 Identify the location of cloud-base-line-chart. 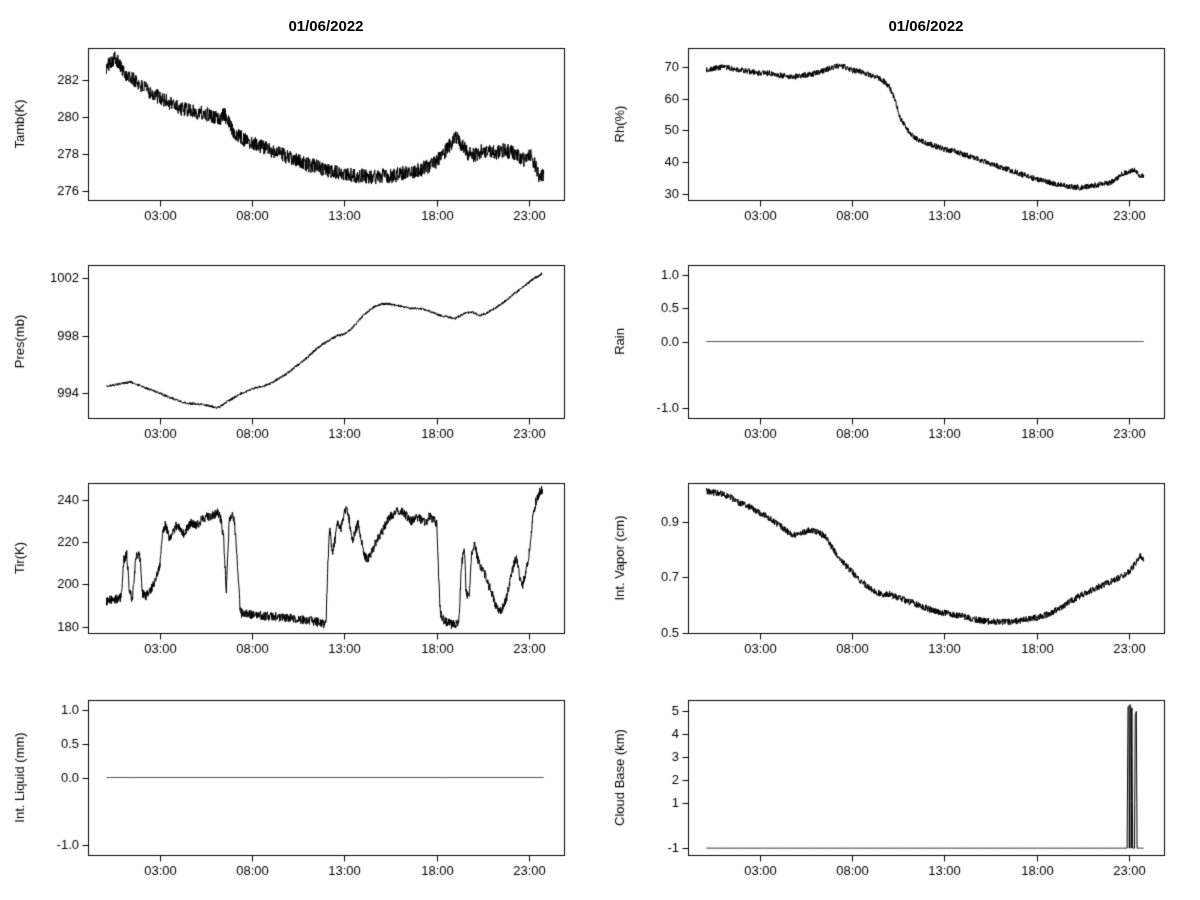
(900, 787).